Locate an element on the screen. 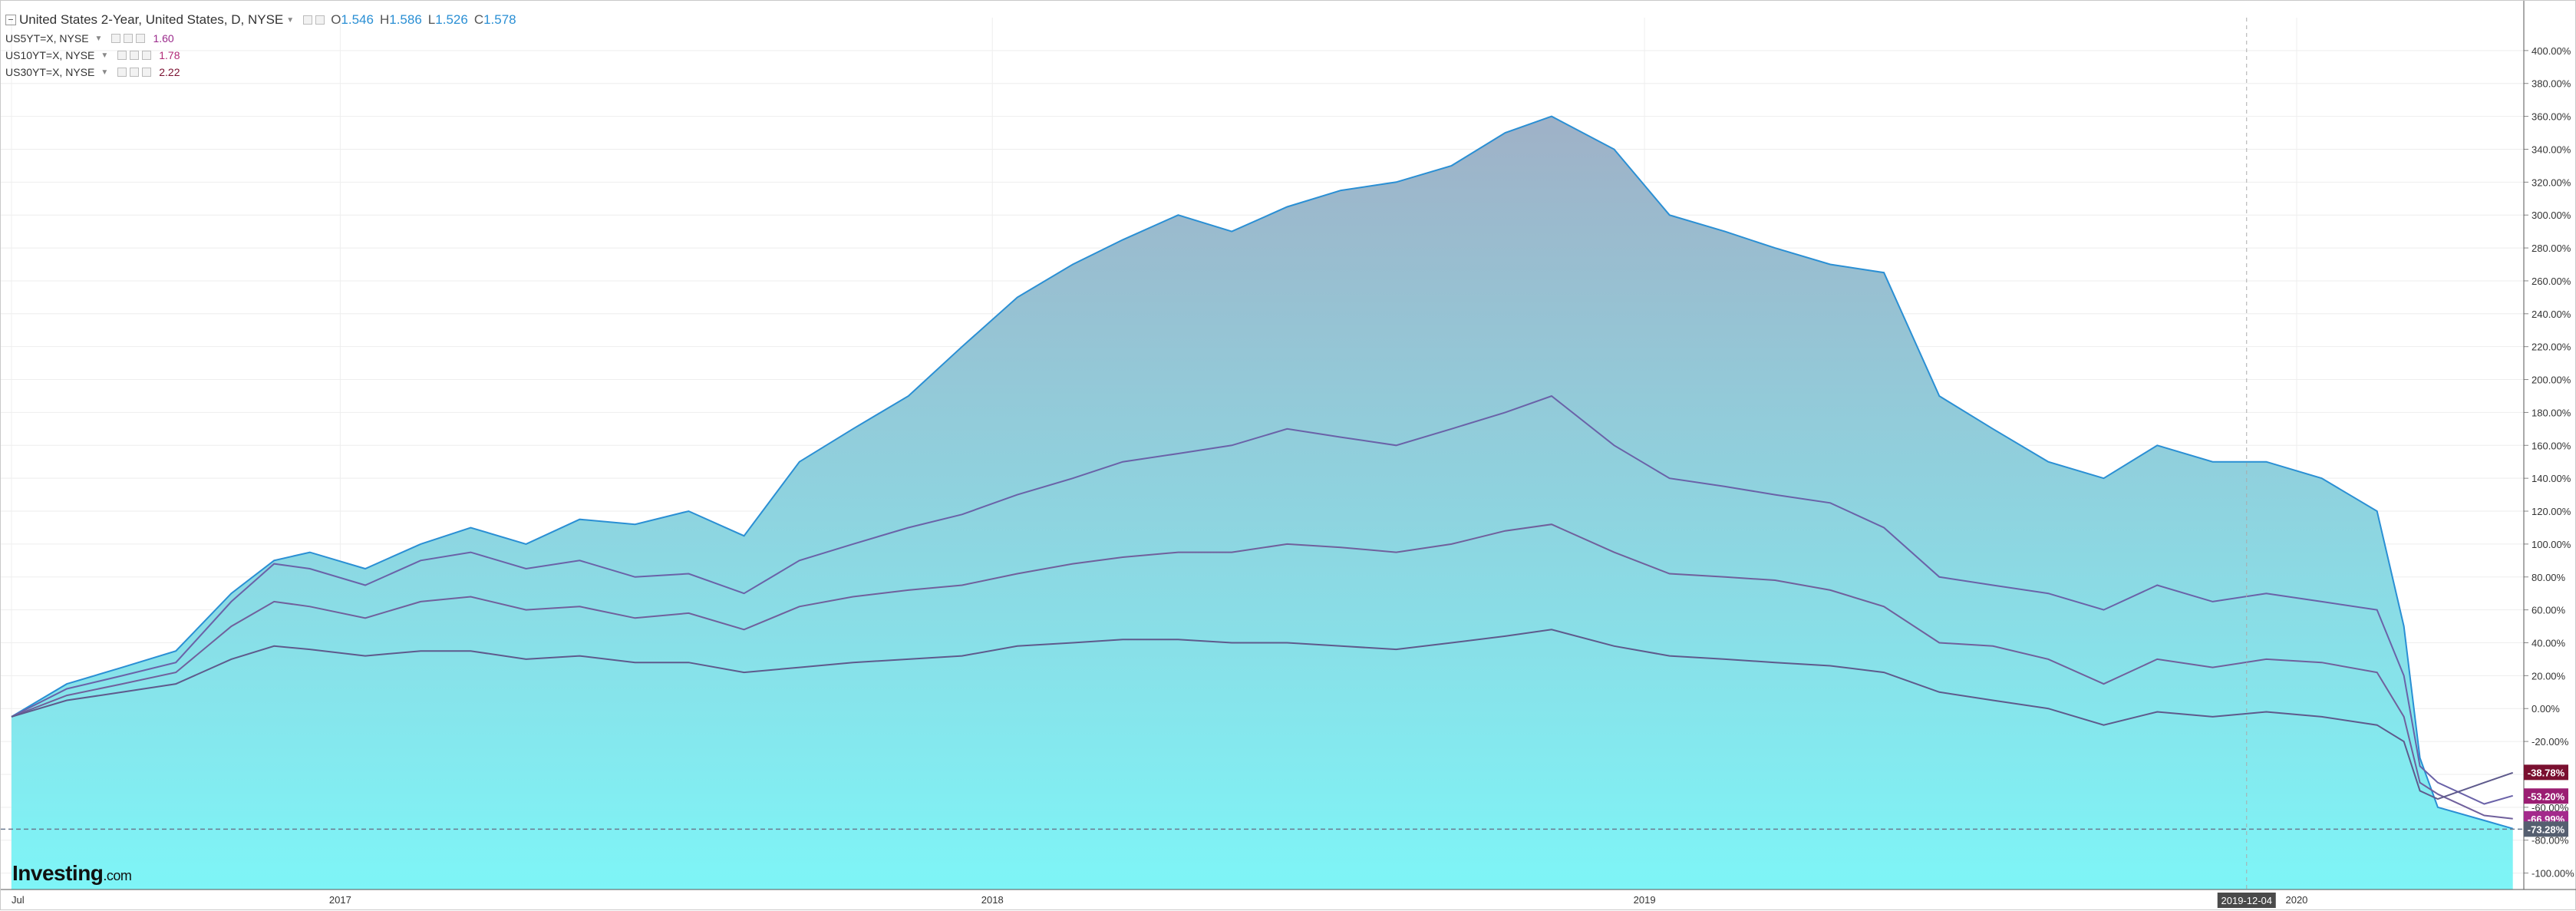 The width and height of the screenshot is (2576, 911). y-tick-label: 140.00% is located at coordinates (2551, 478).